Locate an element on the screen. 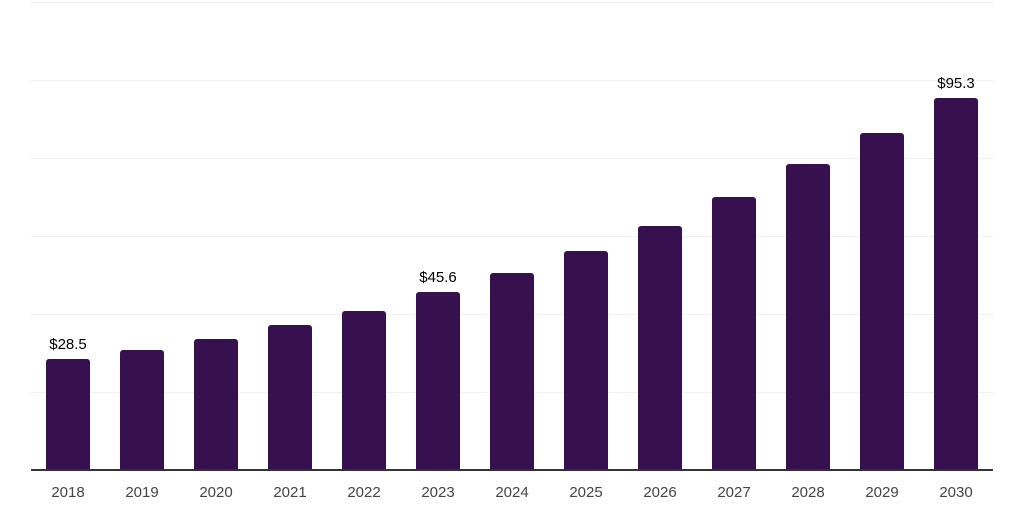 This screenshot has width=1024, height=512. bar-slot-2024 is located at coordinates (512, 236).